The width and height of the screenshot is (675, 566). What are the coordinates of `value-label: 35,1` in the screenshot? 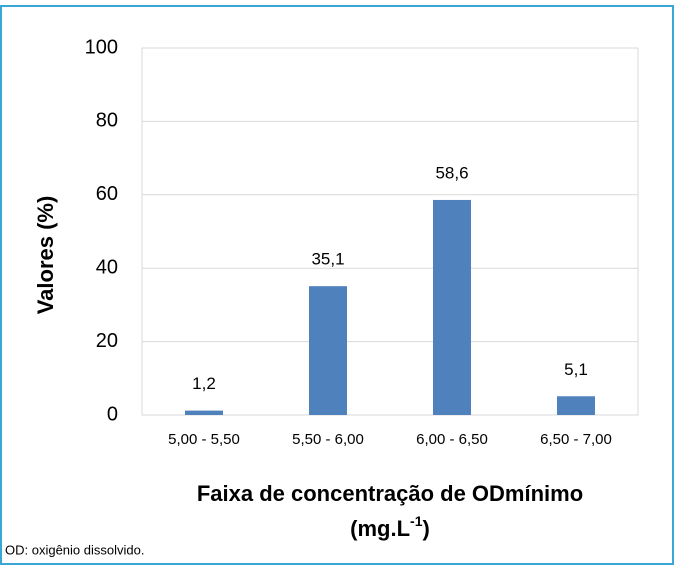 It's located at (327, 259).